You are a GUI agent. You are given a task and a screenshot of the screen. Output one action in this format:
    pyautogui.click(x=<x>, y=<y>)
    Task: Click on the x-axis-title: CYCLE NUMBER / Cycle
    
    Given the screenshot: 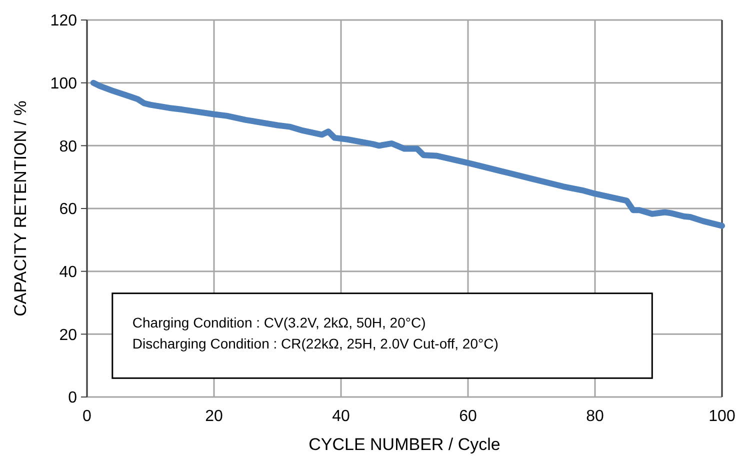 What is the action you would take?
    pyautogui.click(x=404, y=444)
    